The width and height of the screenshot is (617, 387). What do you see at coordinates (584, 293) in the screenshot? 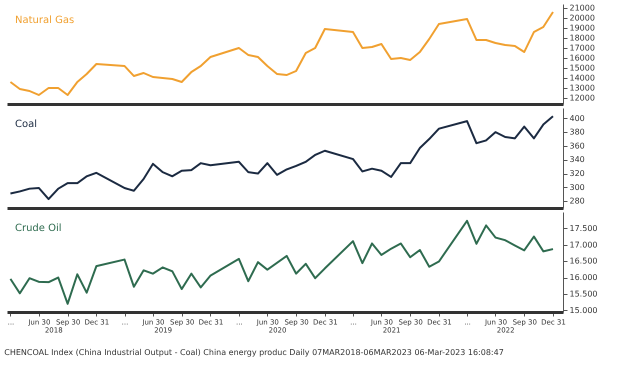
I see `y-tick-label: 15.500` at bounding box center [584, 293].